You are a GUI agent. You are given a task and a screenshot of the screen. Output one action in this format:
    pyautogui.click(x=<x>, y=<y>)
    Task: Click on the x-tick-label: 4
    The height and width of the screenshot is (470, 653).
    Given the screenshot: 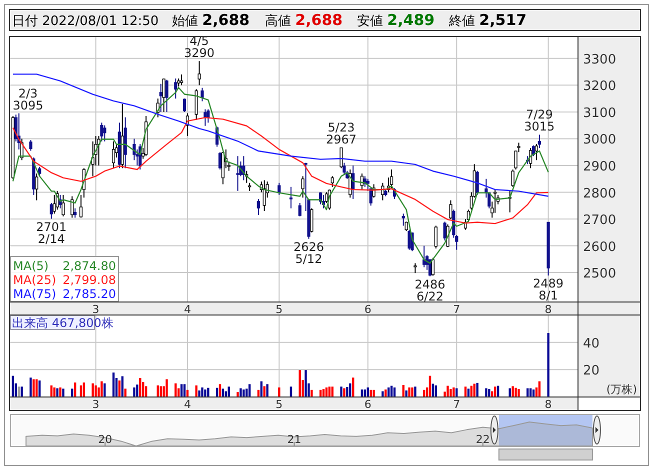 What is the action you would take?
    pyautogui.click(x=187, y=404)
    